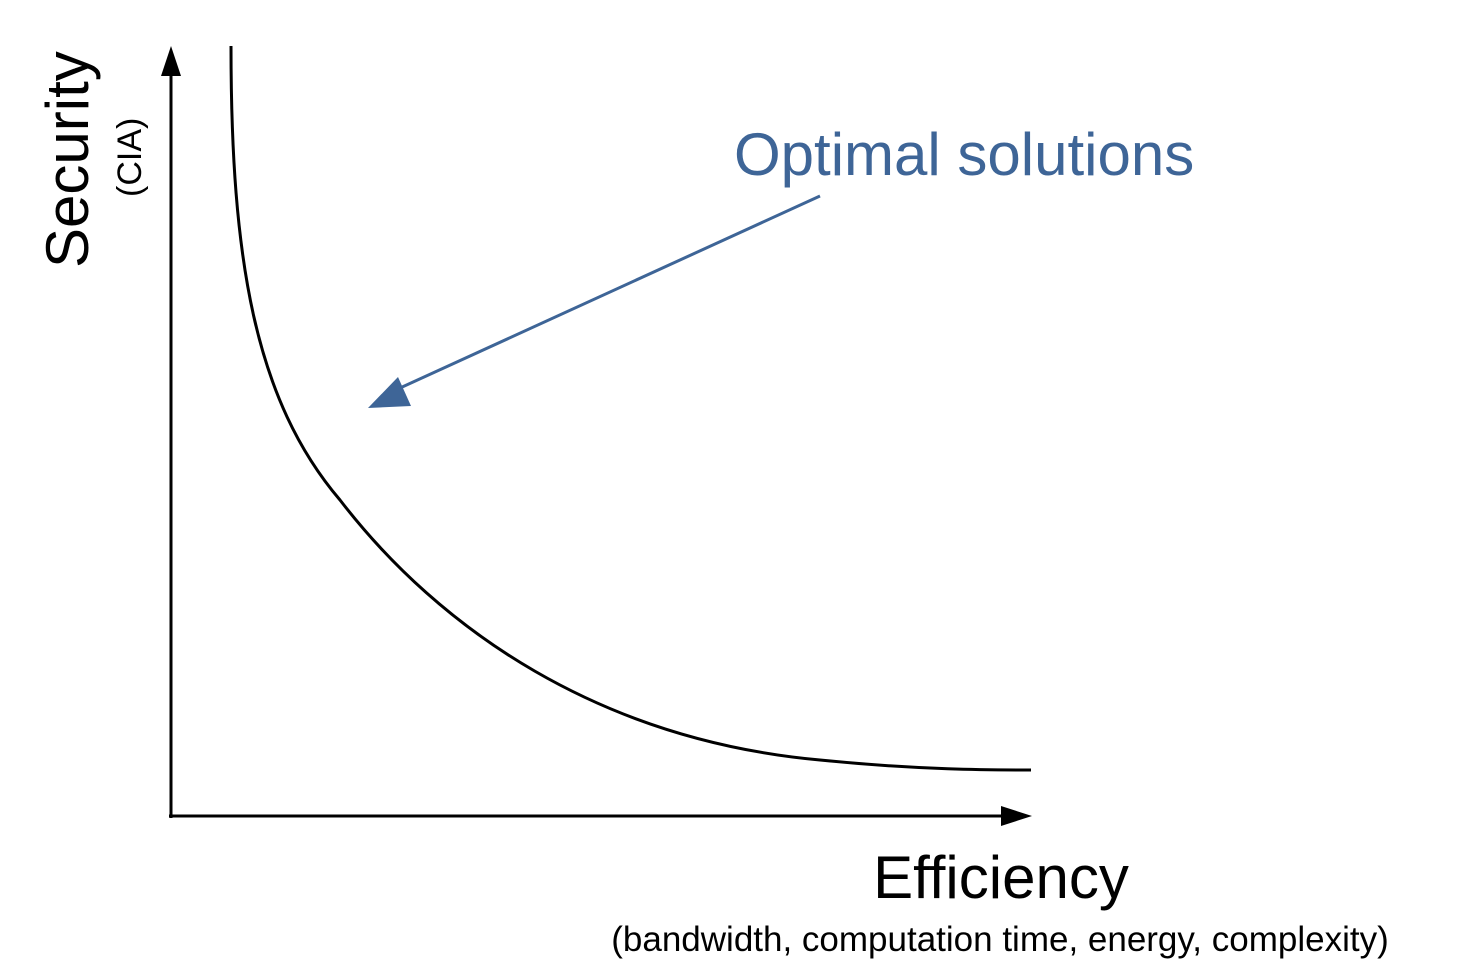 Image resolution: width=1464 pixels, height=972 pixels. I want to click on annotation-arrow-line, so click(610, 292).